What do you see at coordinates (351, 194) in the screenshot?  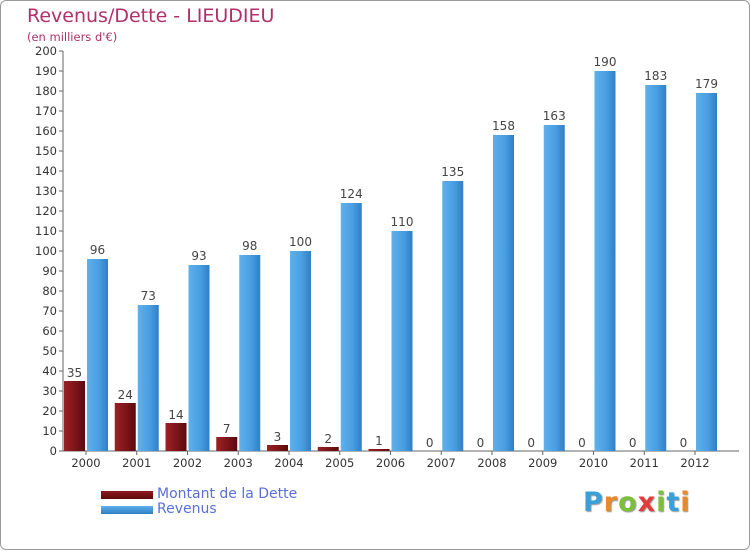 I see `data-label-revenue: 124` at bounding box center [351, 194].